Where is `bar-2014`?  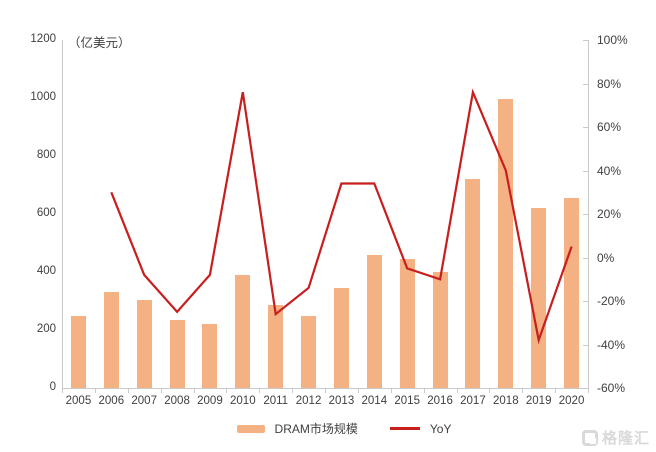 bar-2014 is located at coordinates (374, 321).